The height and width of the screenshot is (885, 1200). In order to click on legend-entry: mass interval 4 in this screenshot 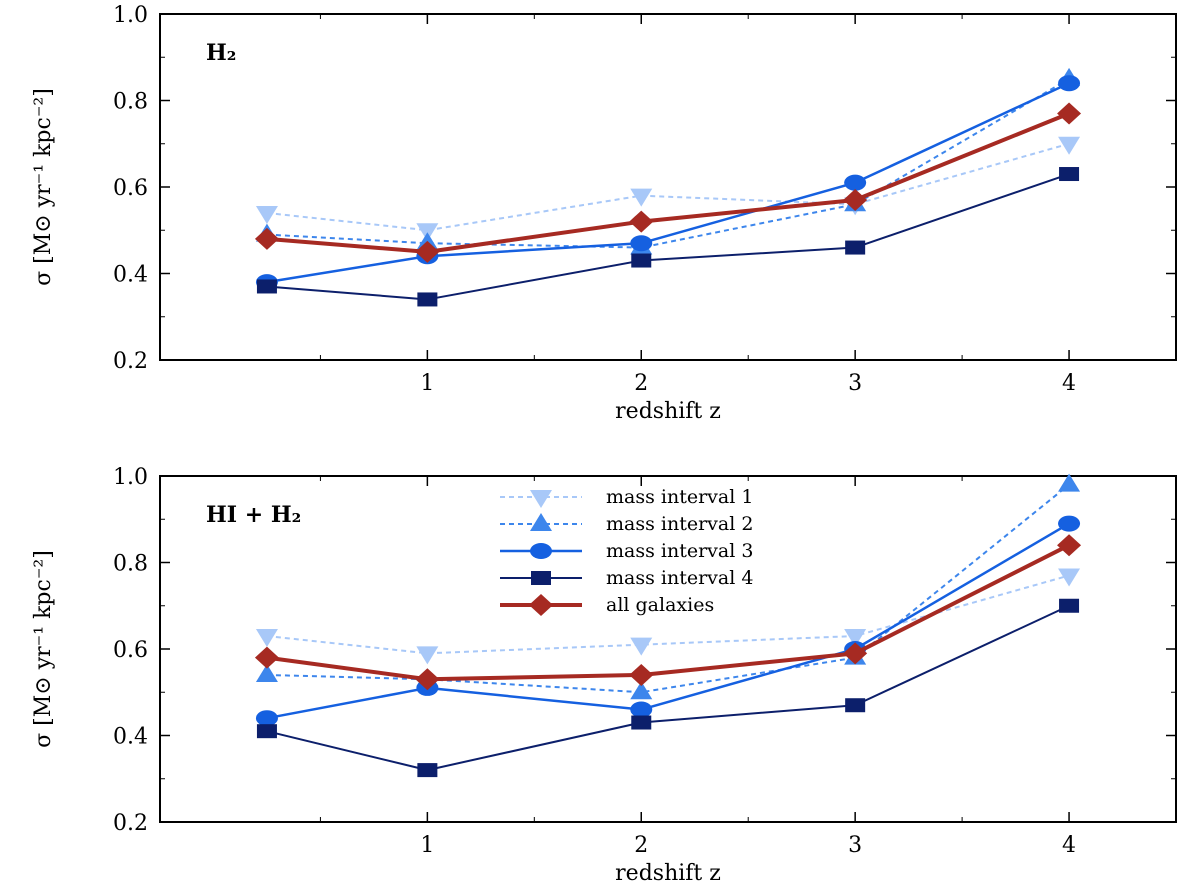, I will do `click(679, 578)`.